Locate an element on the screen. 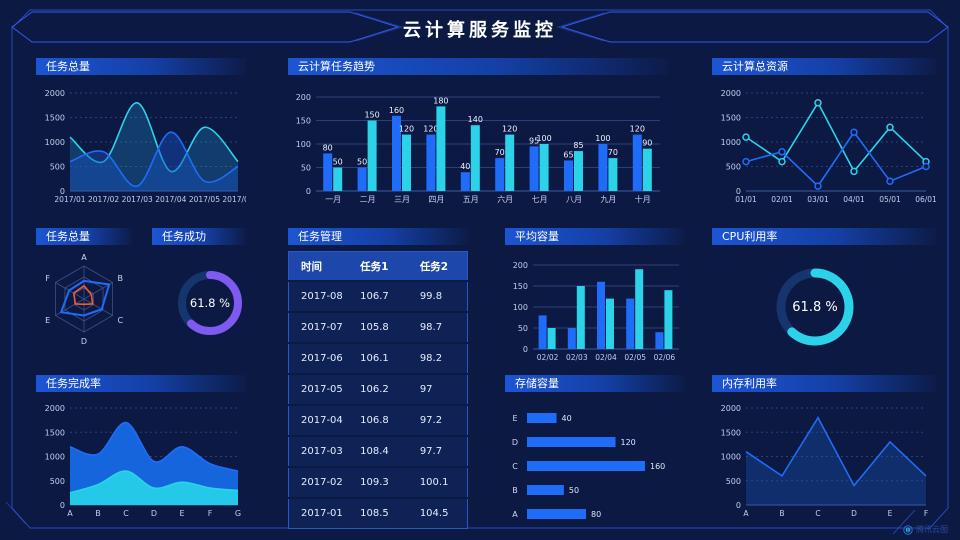  table-row: 2017-08 106.7 99.8 is located at coordinates (378, 296).